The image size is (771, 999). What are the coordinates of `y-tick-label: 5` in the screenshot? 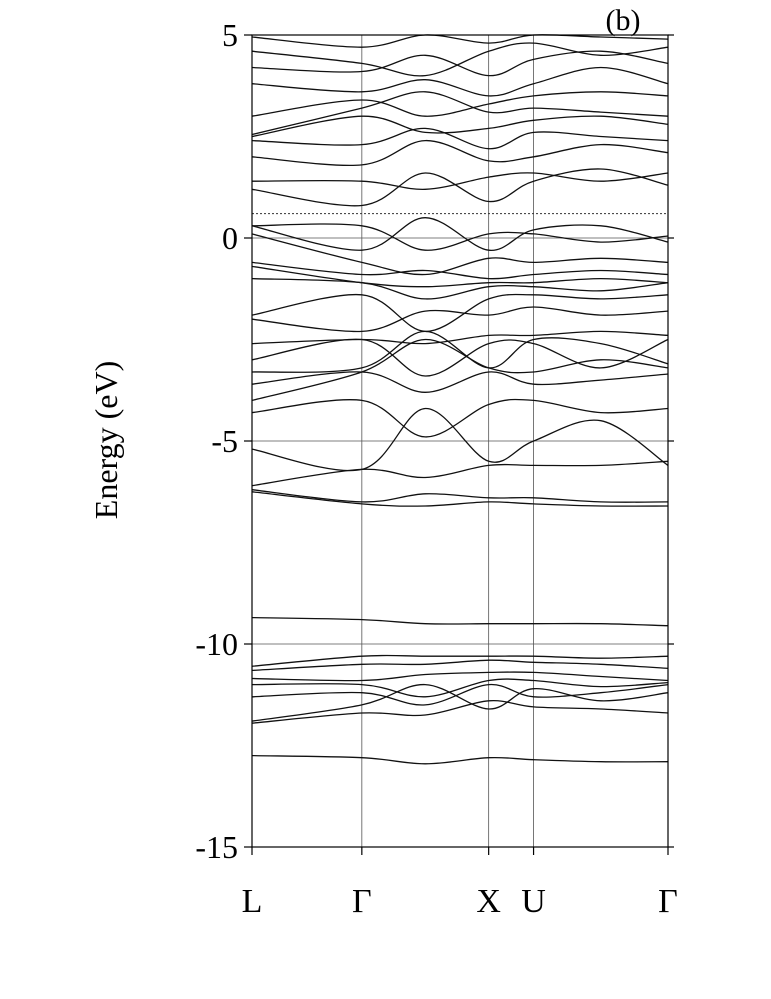 It's located at (230, 35).